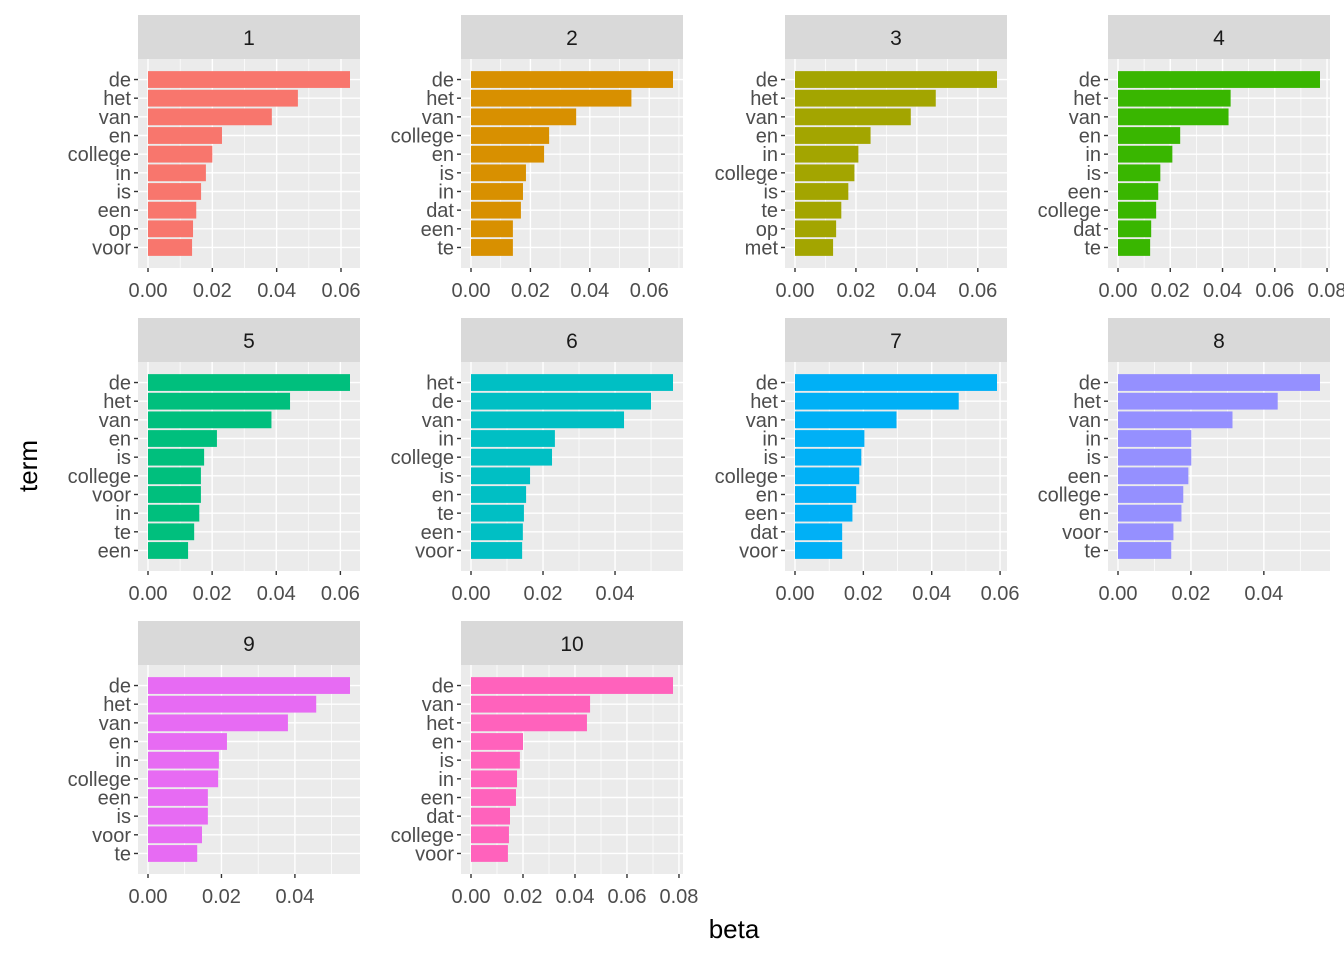 Image resolution: width=1344 pixels, height=965 pixels. I want to click on bar-op, so click(171, 229).